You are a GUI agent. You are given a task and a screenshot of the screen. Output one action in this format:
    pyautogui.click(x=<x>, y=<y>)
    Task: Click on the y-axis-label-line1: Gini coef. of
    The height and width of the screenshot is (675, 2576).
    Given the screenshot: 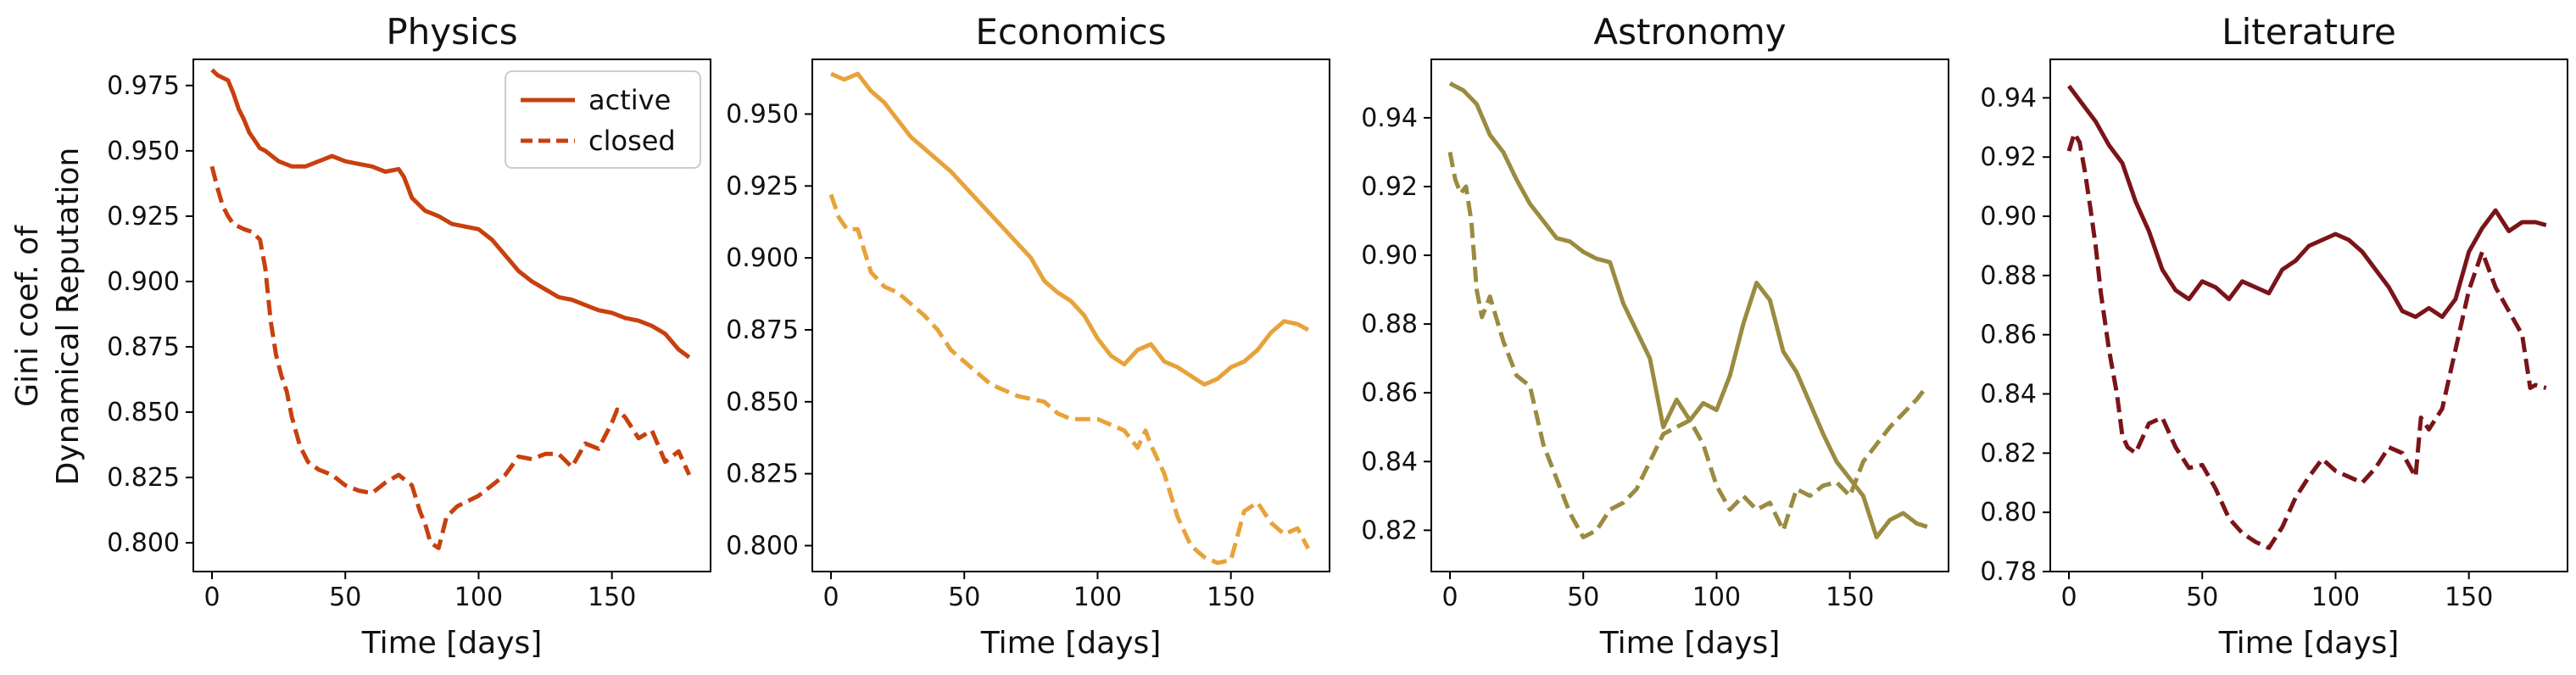 What is the action you would take?
    pyautogui.click(x=27, y=316)
    